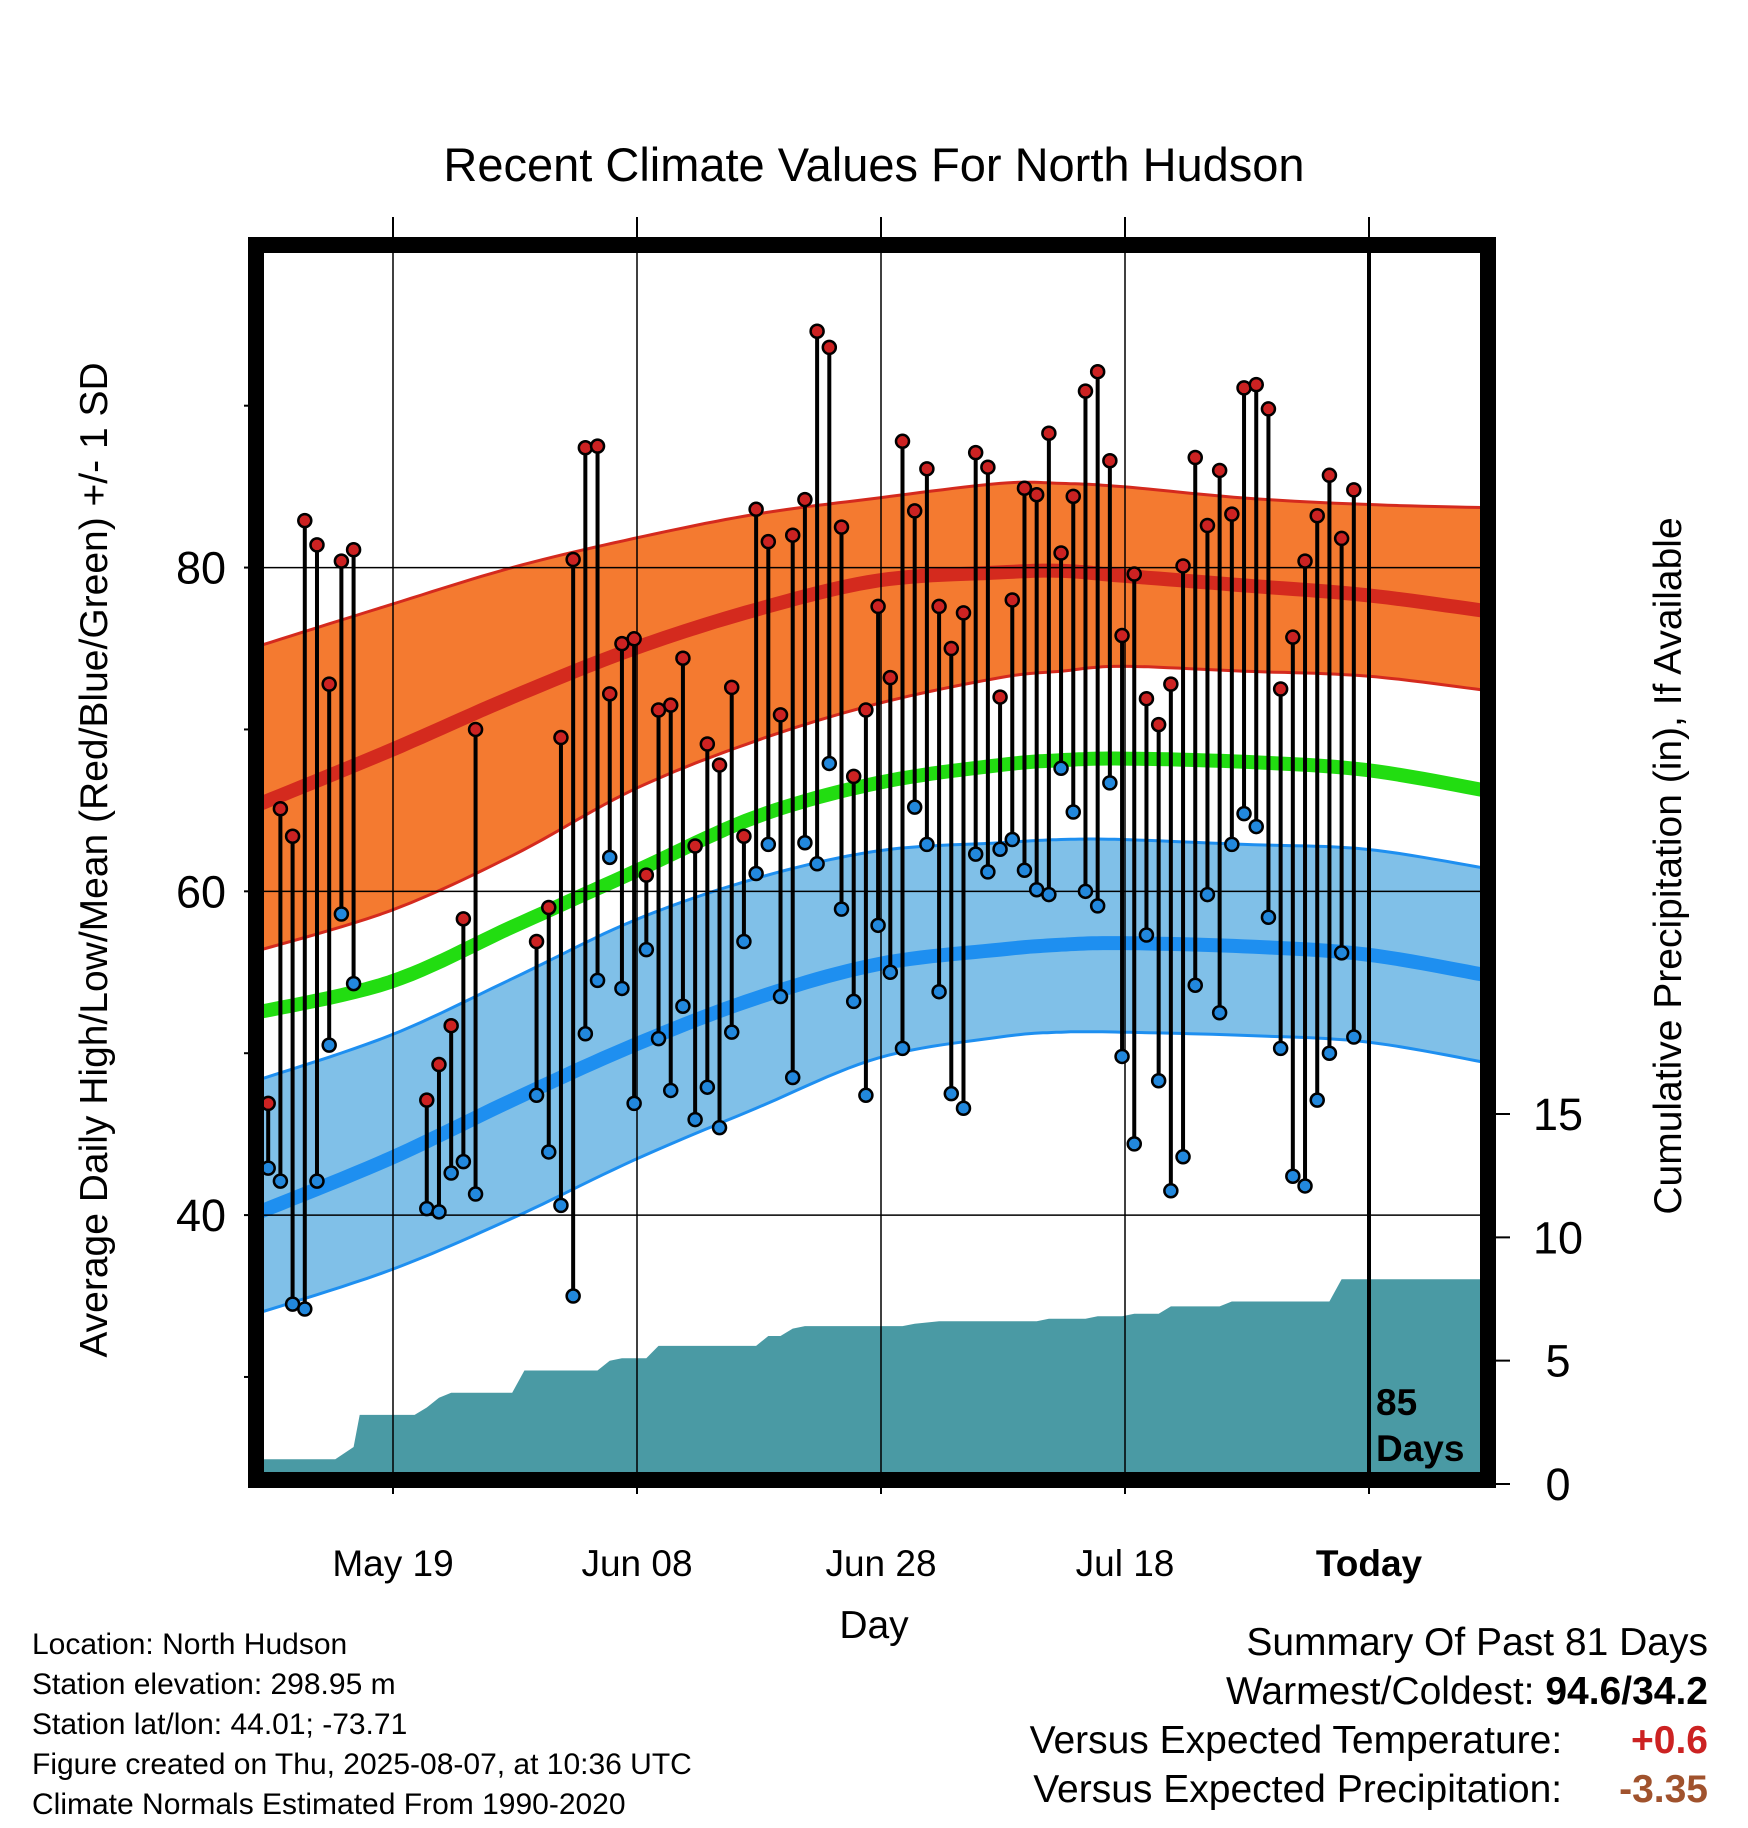 The image size is (1748, 1828). Describe the element at coordinates (201, 568) in the screenshot. I see `y-tick-label: 80` at that location.